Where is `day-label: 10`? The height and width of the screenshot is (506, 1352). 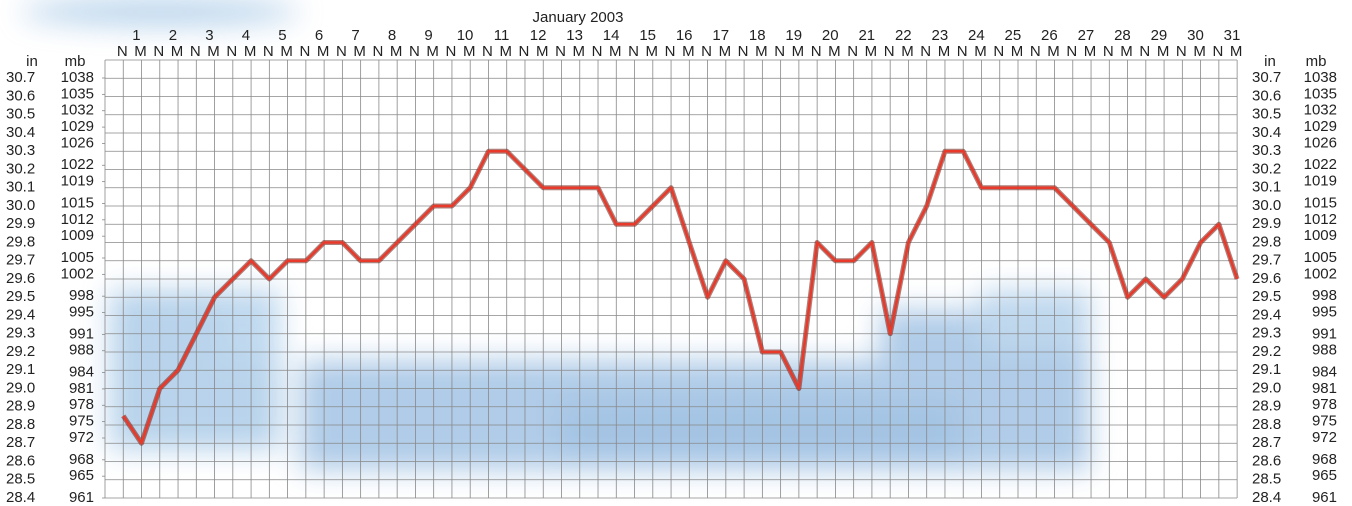 day-label: 10 is located at coordinates (465, 35).